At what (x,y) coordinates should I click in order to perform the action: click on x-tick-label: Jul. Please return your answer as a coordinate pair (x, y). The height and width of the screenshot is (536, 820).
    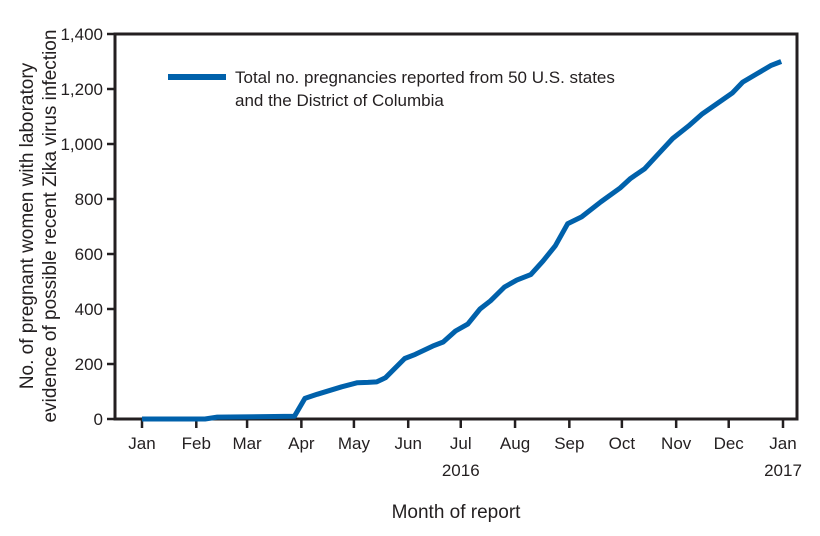
    Looking at the image, I should click on (461, 443).